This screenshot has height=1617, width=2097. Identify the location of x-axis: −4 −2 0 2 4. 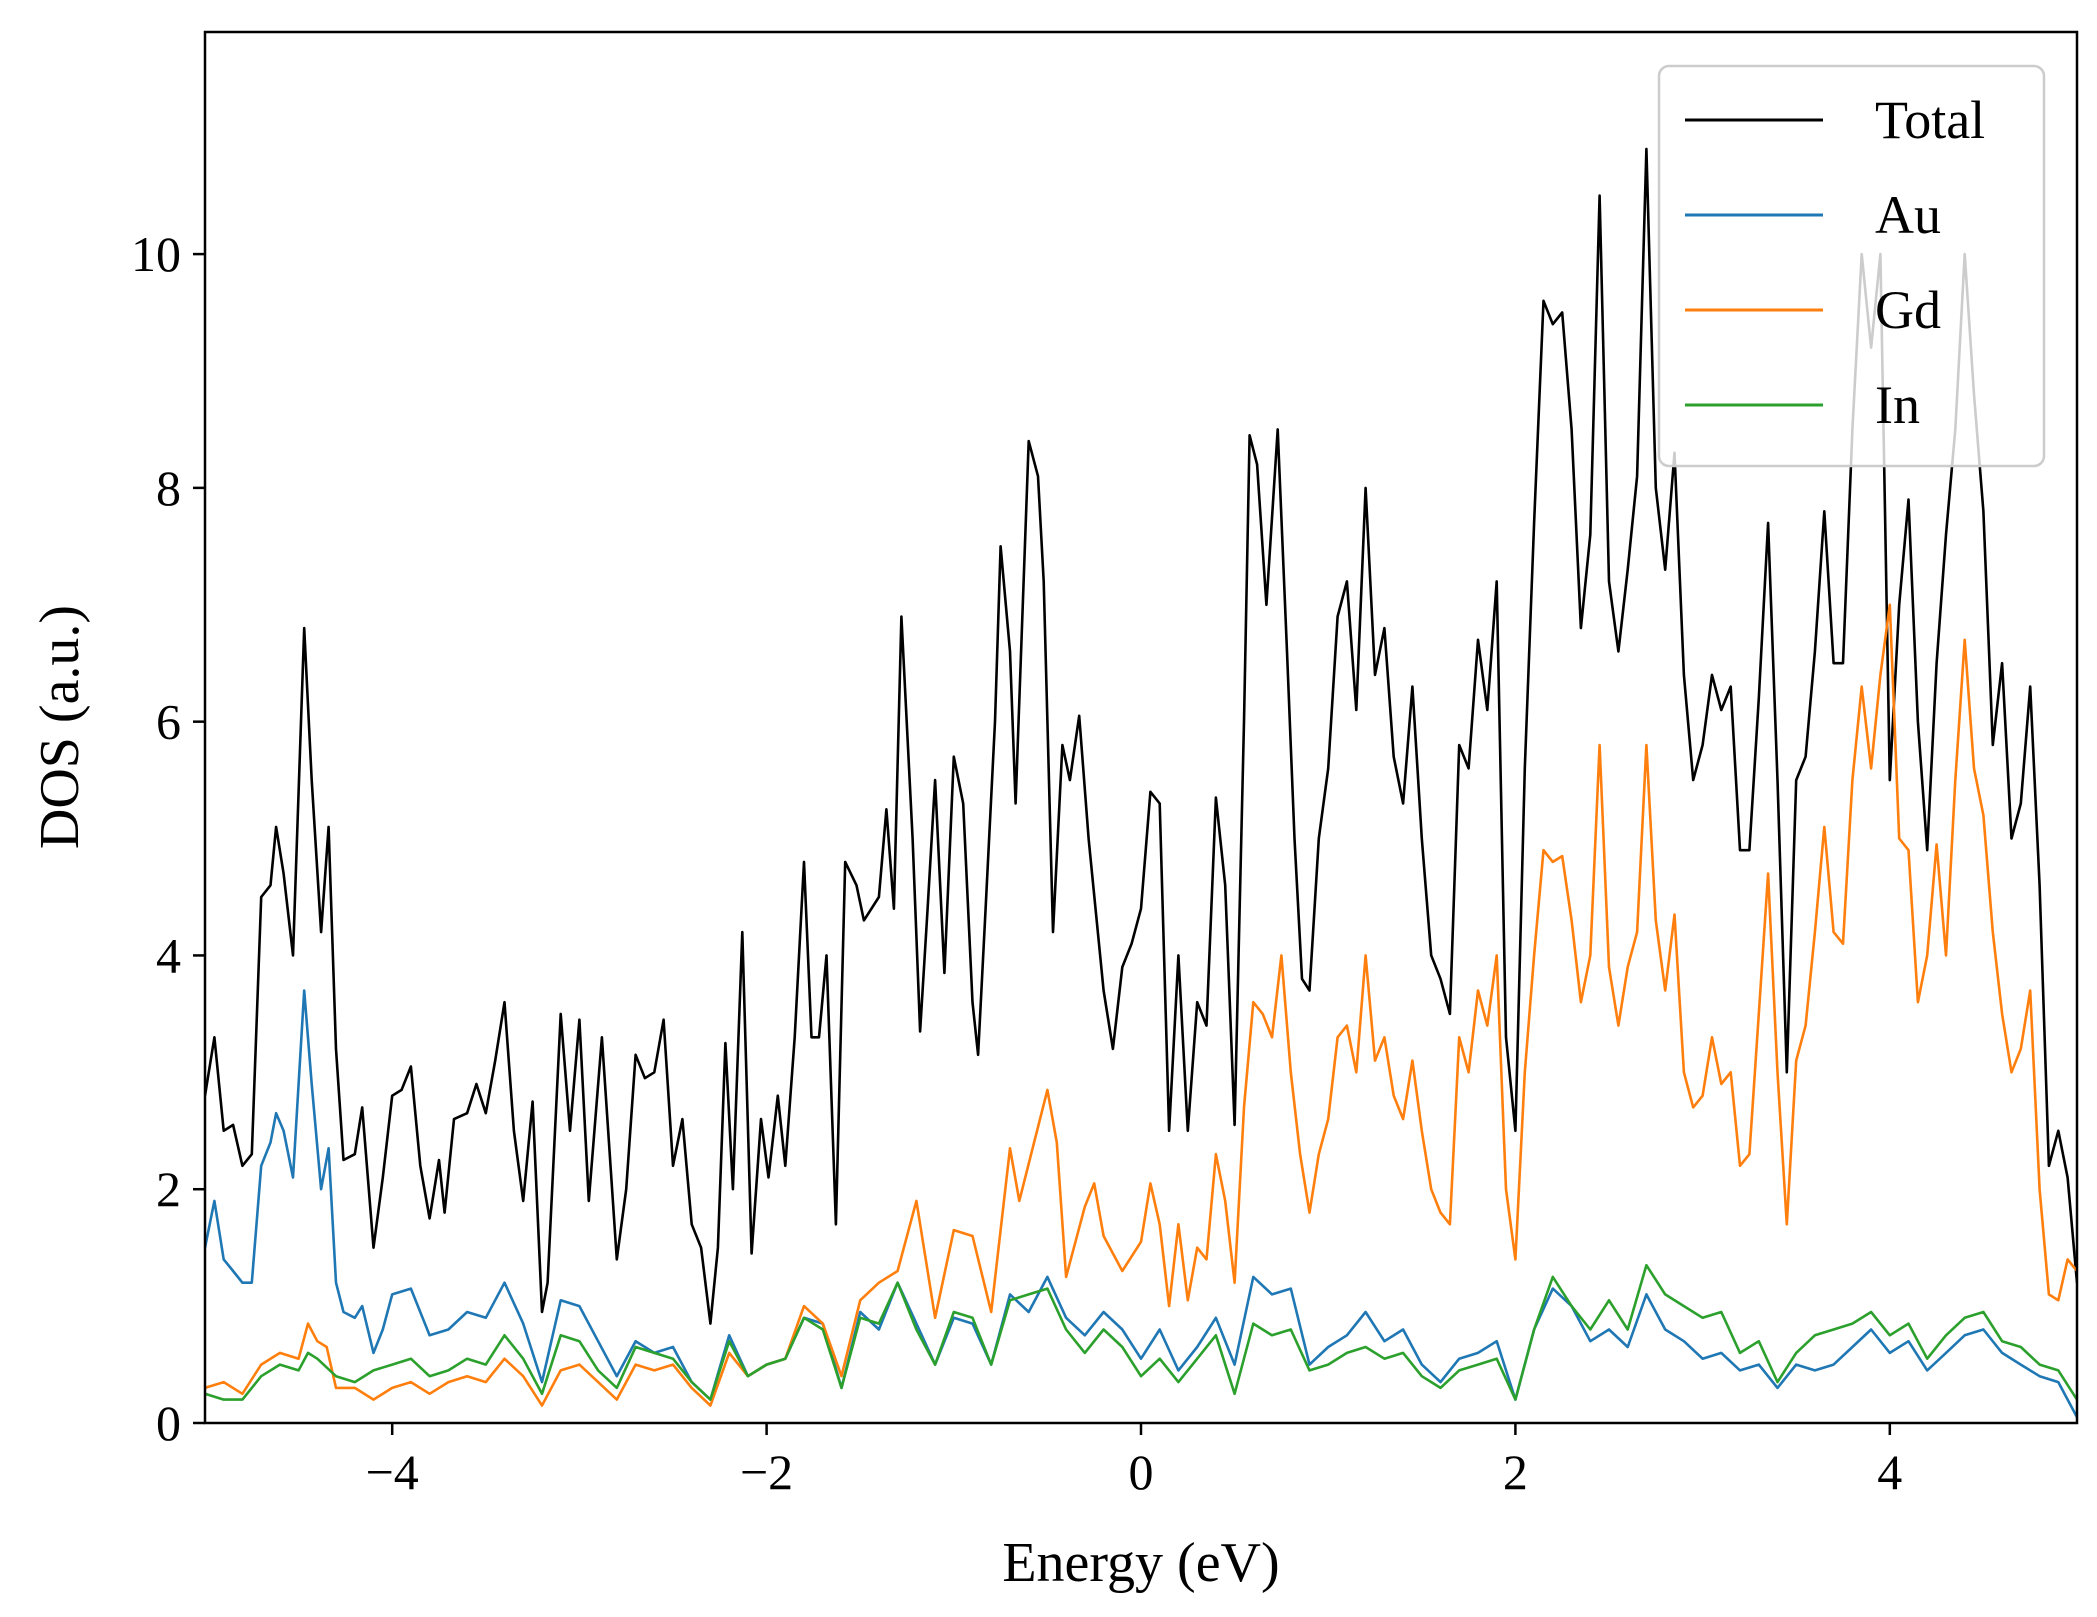
(1134, 1461).